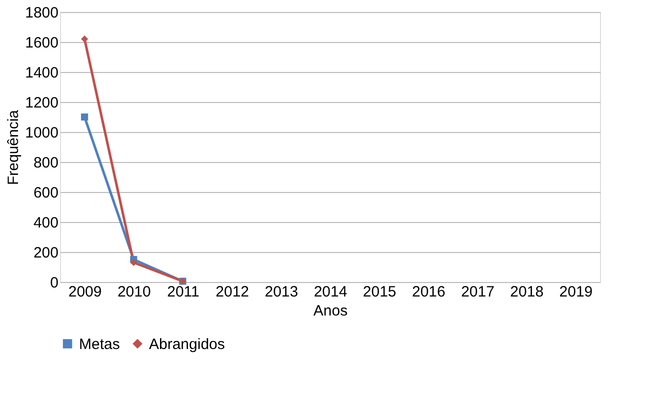 This screenshot has width=664, height=410. What do you see at coordinates (429, 292) in the screenshot?
I see `x-tick-label: 2016` at bounding box center [429, 292].